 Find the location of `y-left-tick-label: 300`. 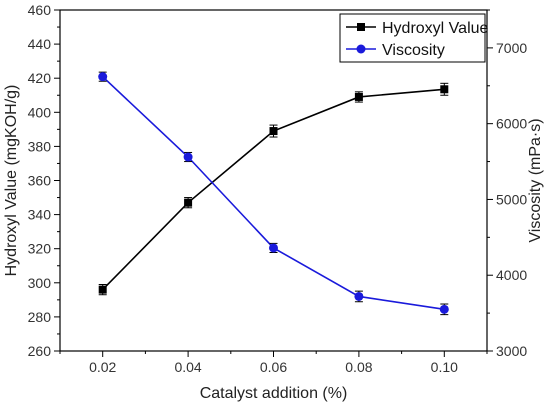

y-left-tick-label: 300 is located at coordinates (40, 283).